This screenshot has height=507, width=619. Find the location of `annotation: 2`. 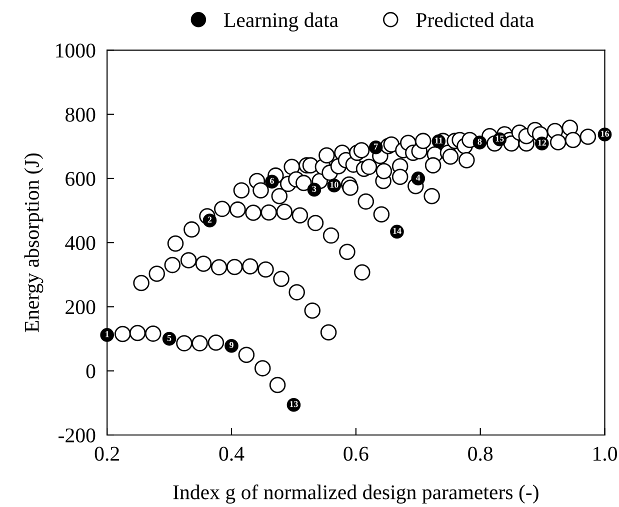

annotation: 2 is located at coordinates (210, 219).